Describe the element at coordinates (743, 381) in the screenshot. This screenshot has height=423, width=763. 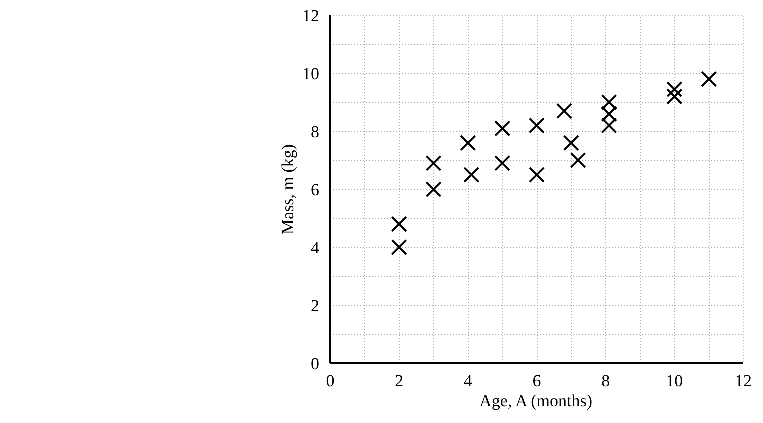
I see `x-tick-label: 12` at that location.